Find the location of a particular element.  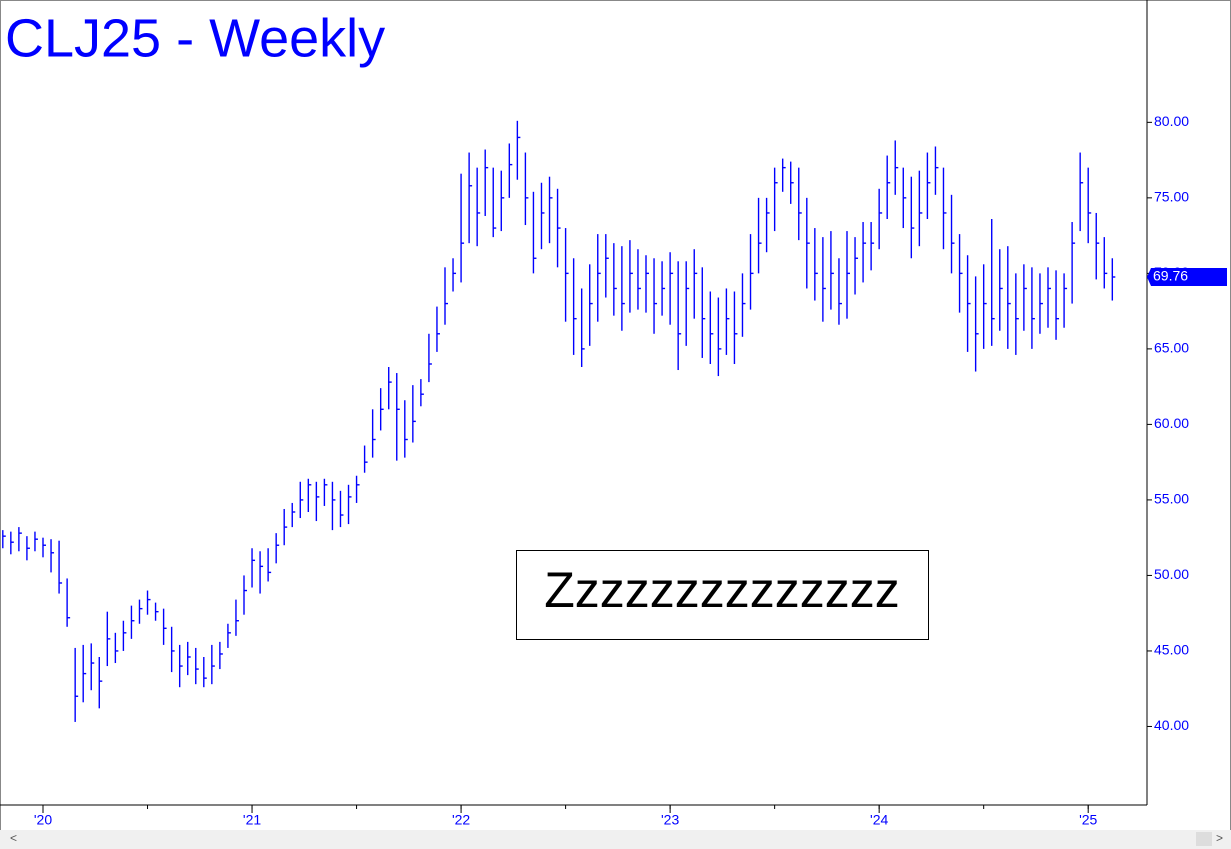

x-tick-label: '22 is located at coordinates (461, 820).